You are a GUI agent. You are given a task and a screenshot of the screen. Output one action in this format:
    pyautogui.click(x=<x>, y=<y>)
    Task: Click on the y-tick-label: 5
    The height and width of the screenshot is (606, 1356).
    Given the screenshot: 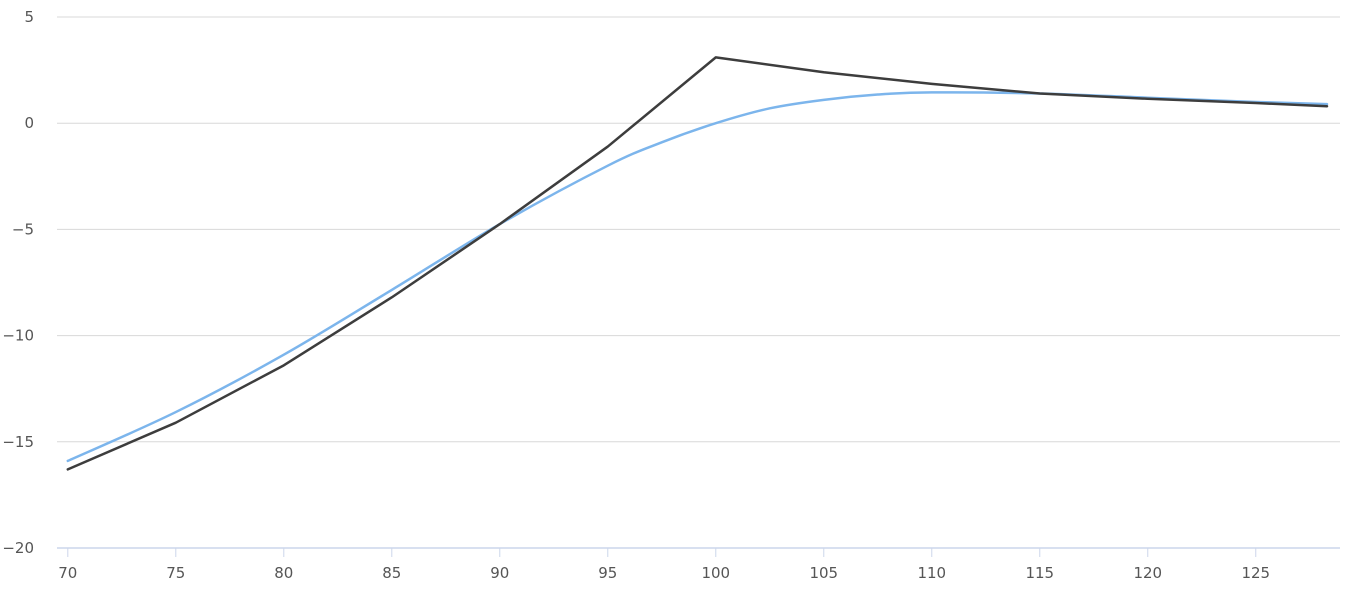 What is the action you would take?
    pyautogui.click(x=29, y=17)
    